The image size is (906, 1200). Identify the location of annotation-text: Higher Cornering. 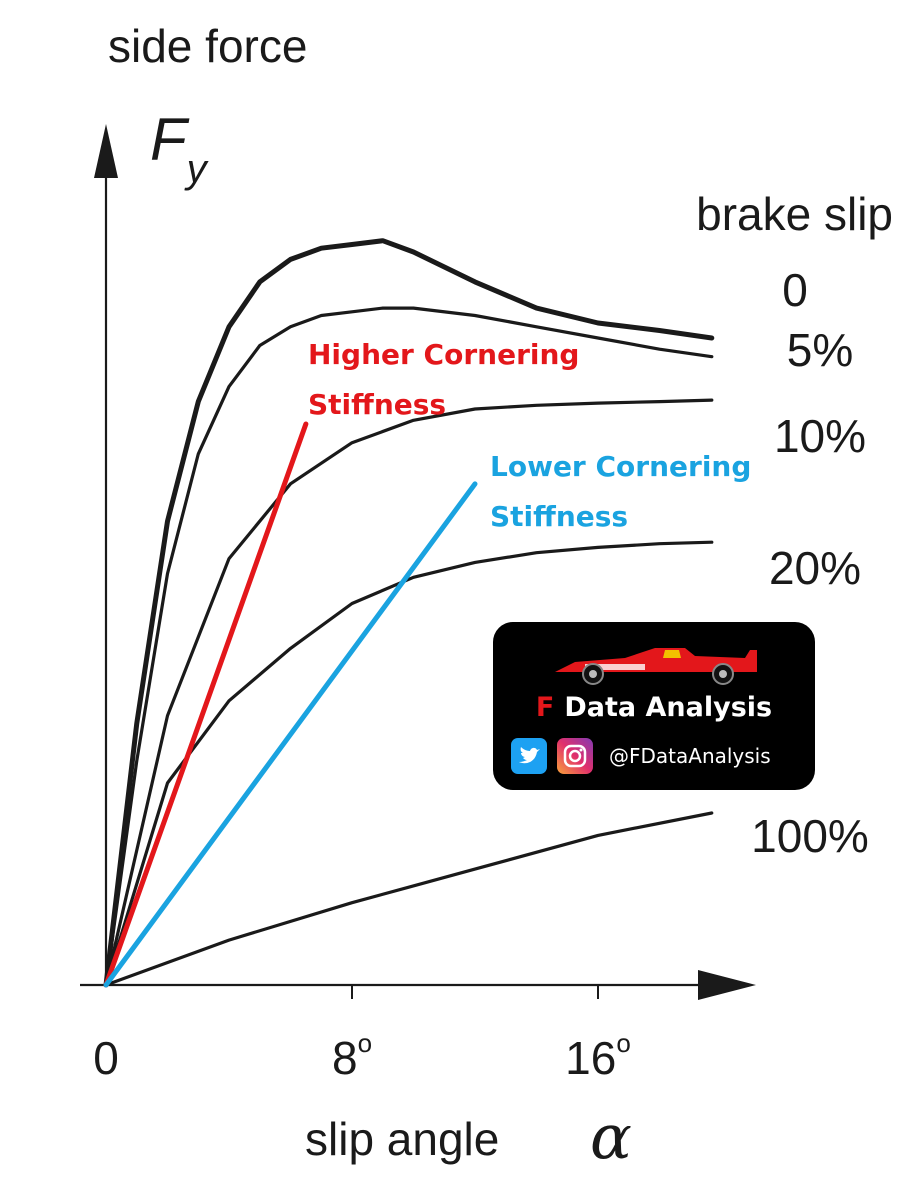
(443, 354).